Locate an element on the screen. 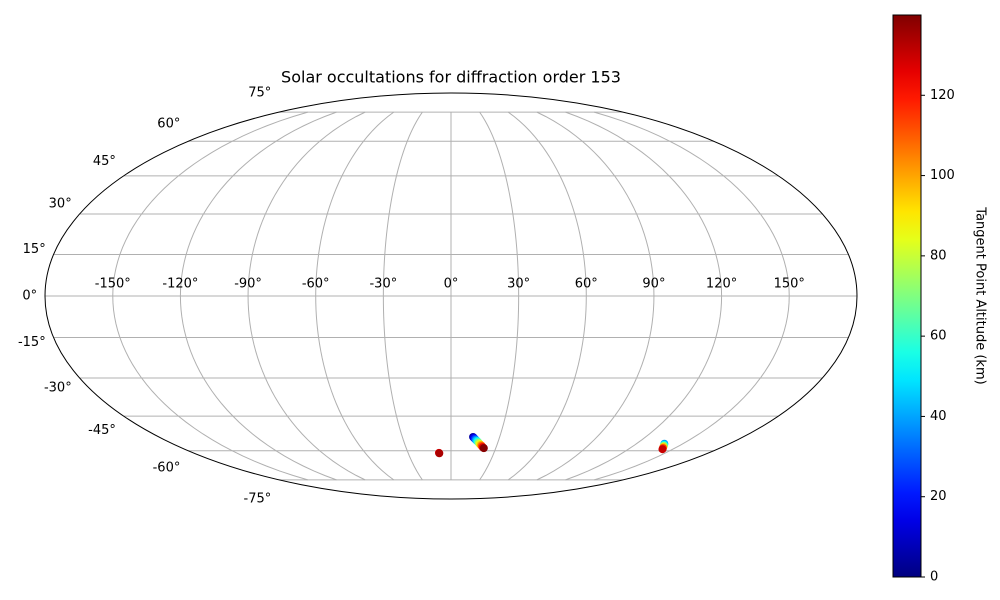  x-tick-label: 90° is located at coordinates (653, 284).